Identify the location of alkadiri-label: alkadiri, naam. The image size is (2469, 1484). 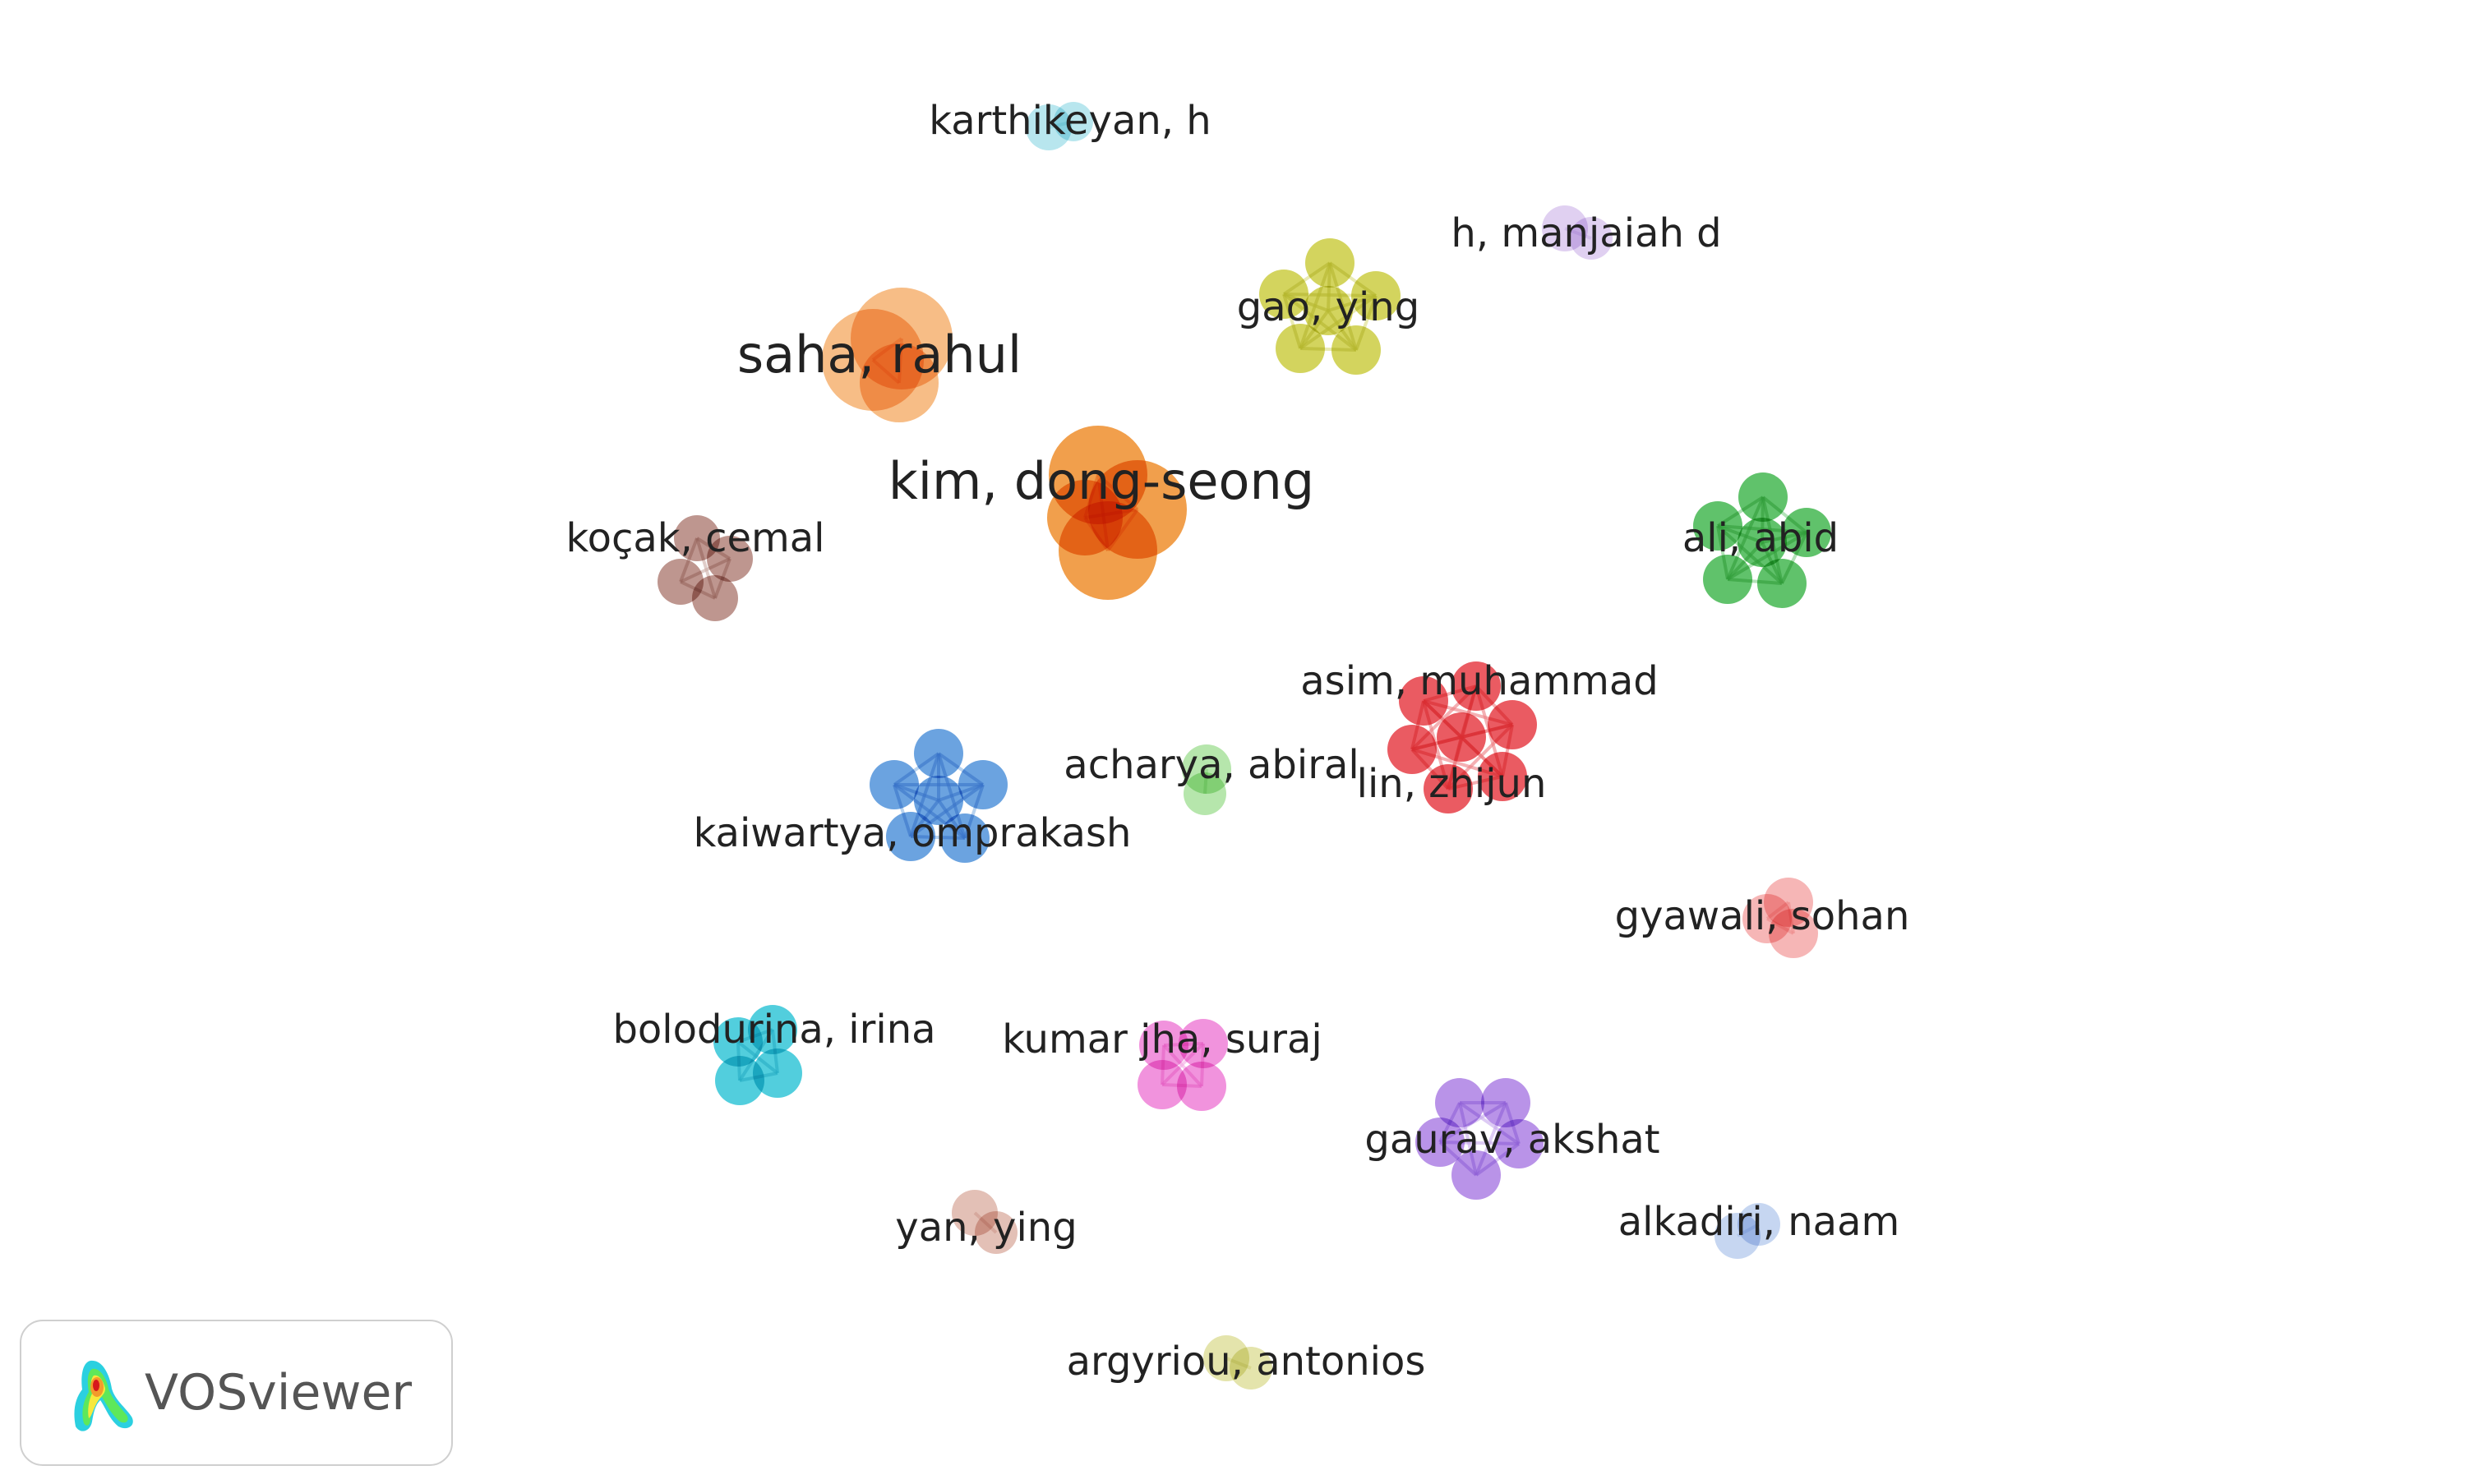
(1759, 1222).